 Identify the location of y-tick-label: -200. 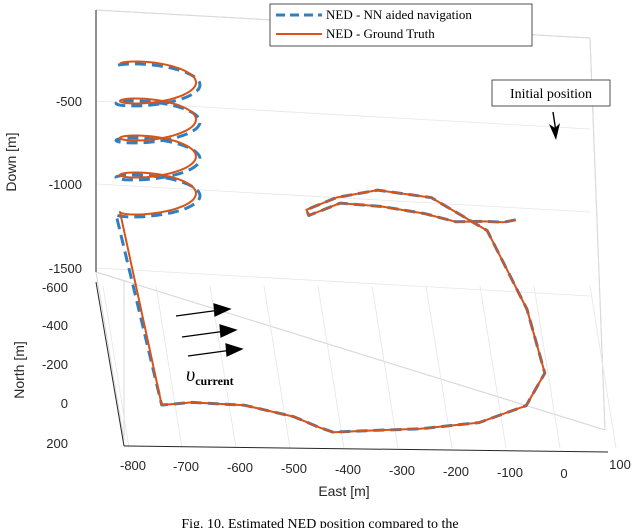
(55, 364).